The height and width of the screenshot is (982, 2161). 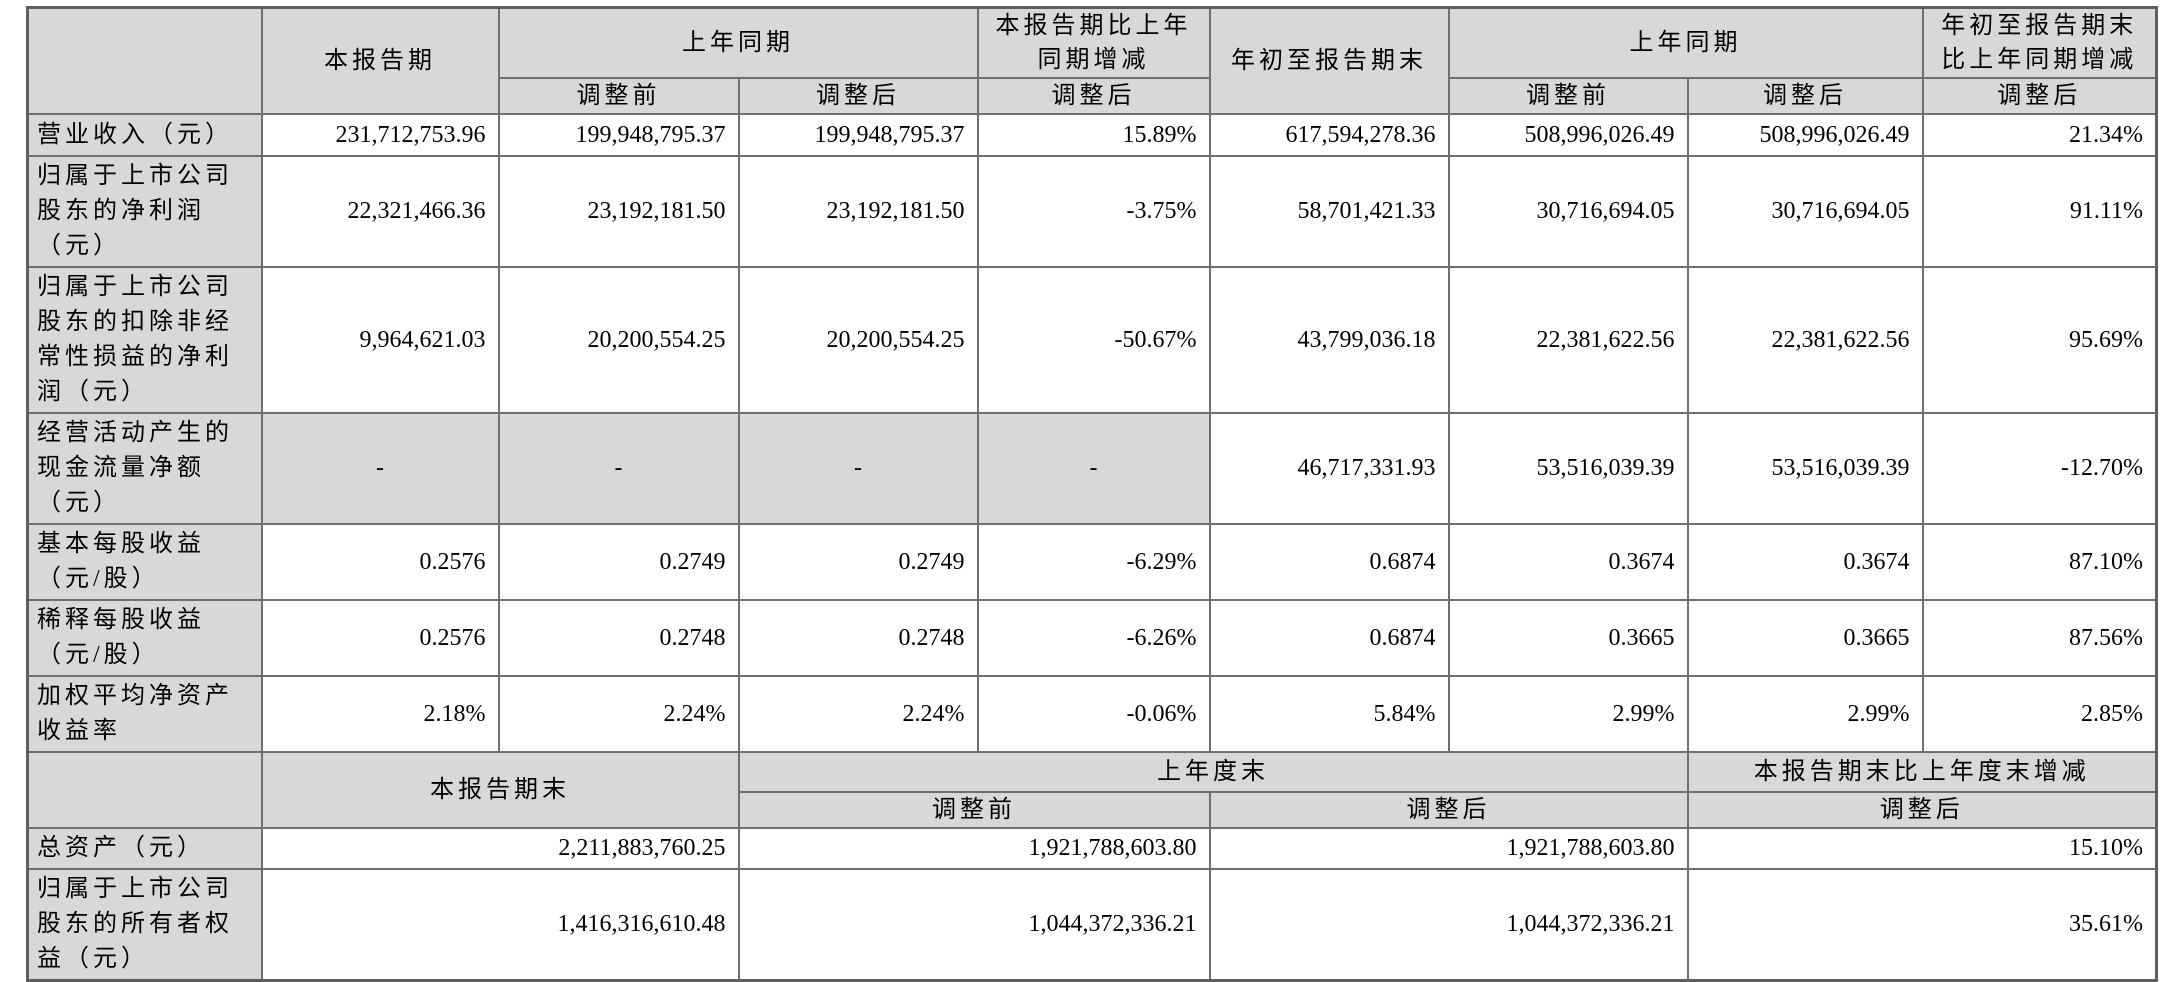 I want to click on value-cell: 22,321,466.36, so click(x=380, y=211).